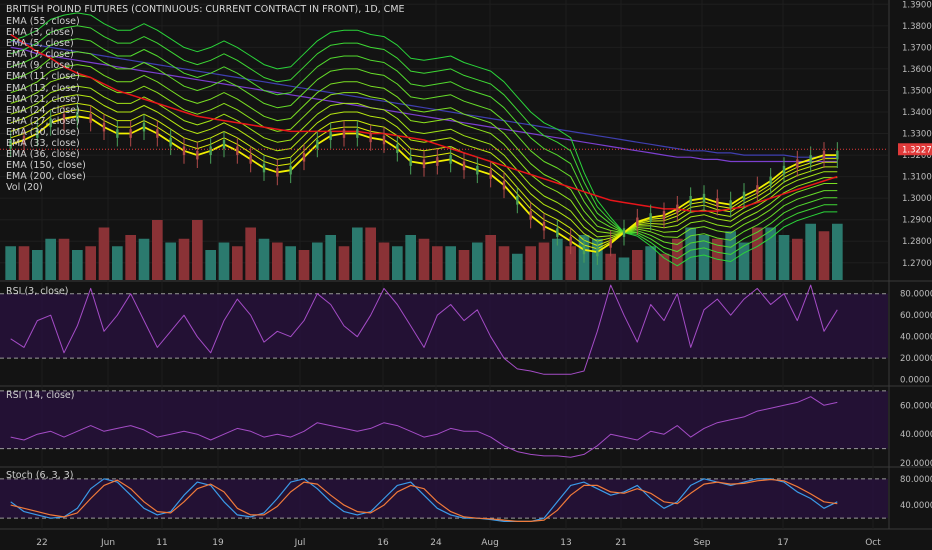 Image resolution: width=932 pixels, height=550 pixels. I want to click on stoch-d-line, so click(424, 500).